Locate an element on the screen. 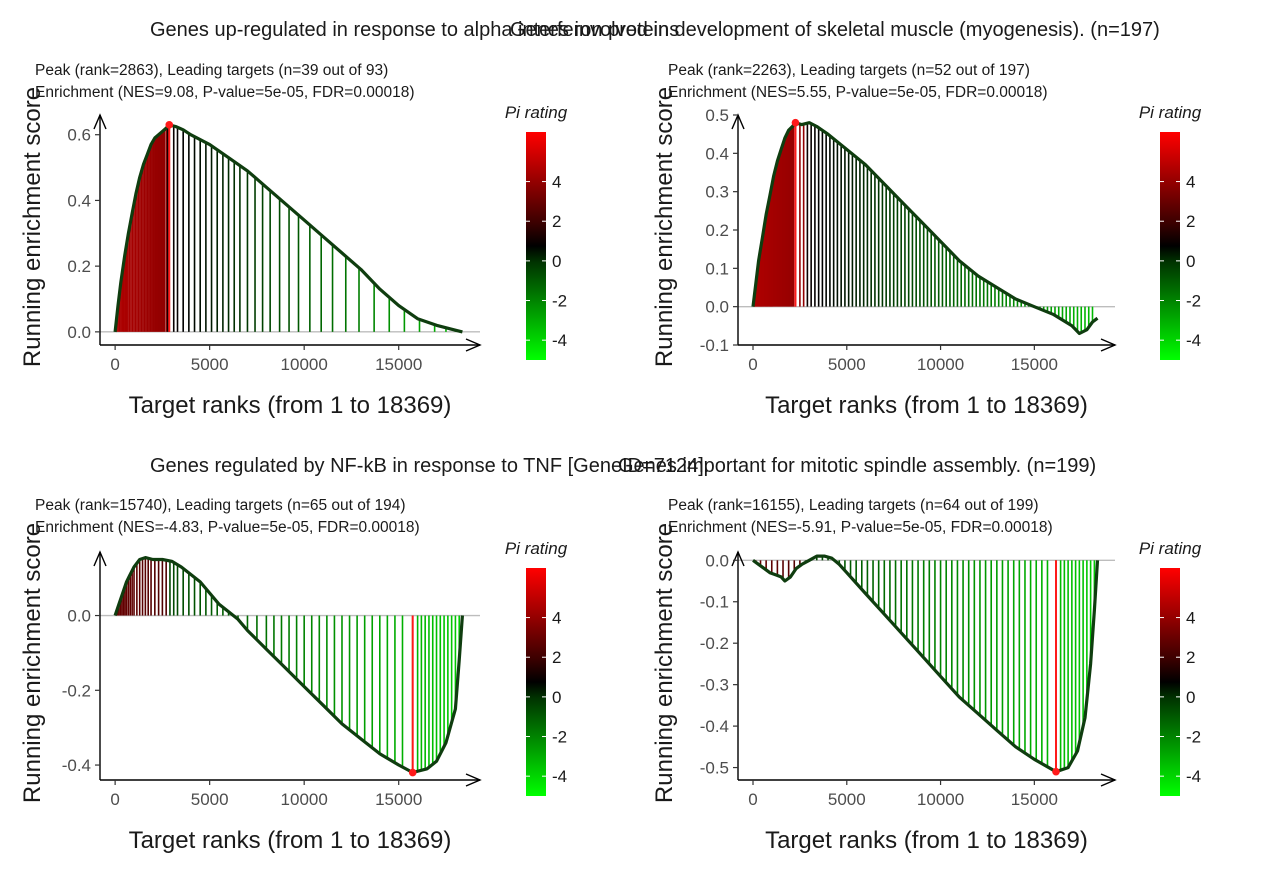 This screenshot has width=1266, height=872. y-tick-label: -0.5 is located at coordinates (714, 768).